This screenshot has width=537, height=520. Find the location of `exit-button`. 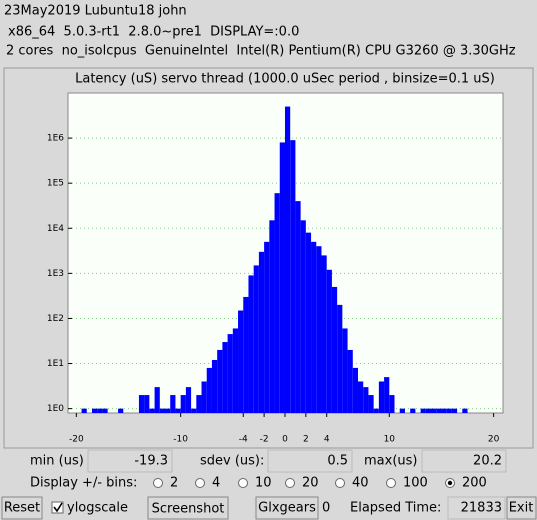

exit-button is located at coordinates (521, 508).